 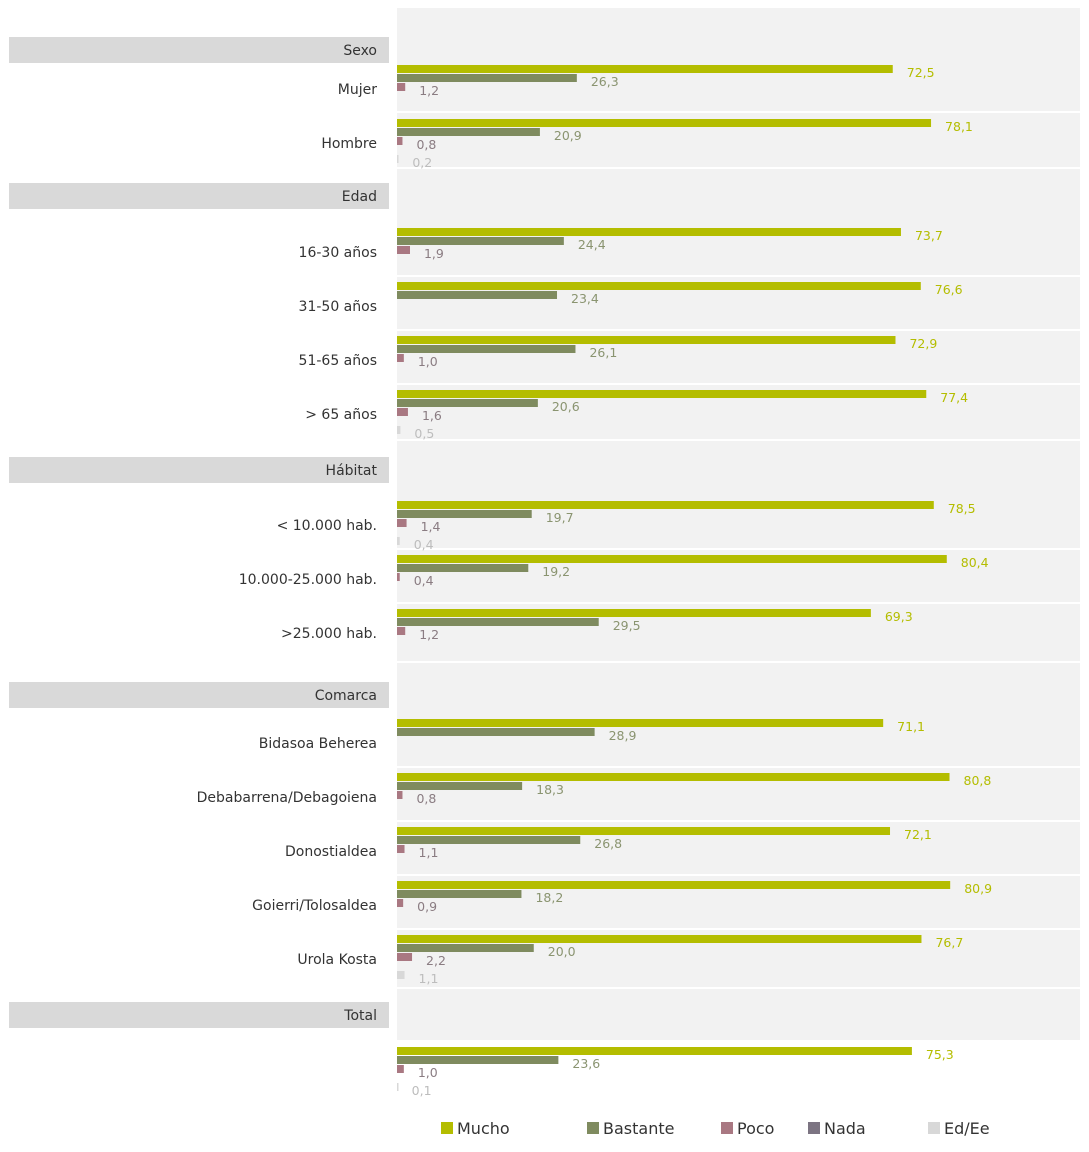 What do you see at coordinates (429, 634) in the screenshot?
I see `data-label-25-000-hab-poco: 1,2` at bounding box center [429, 634].